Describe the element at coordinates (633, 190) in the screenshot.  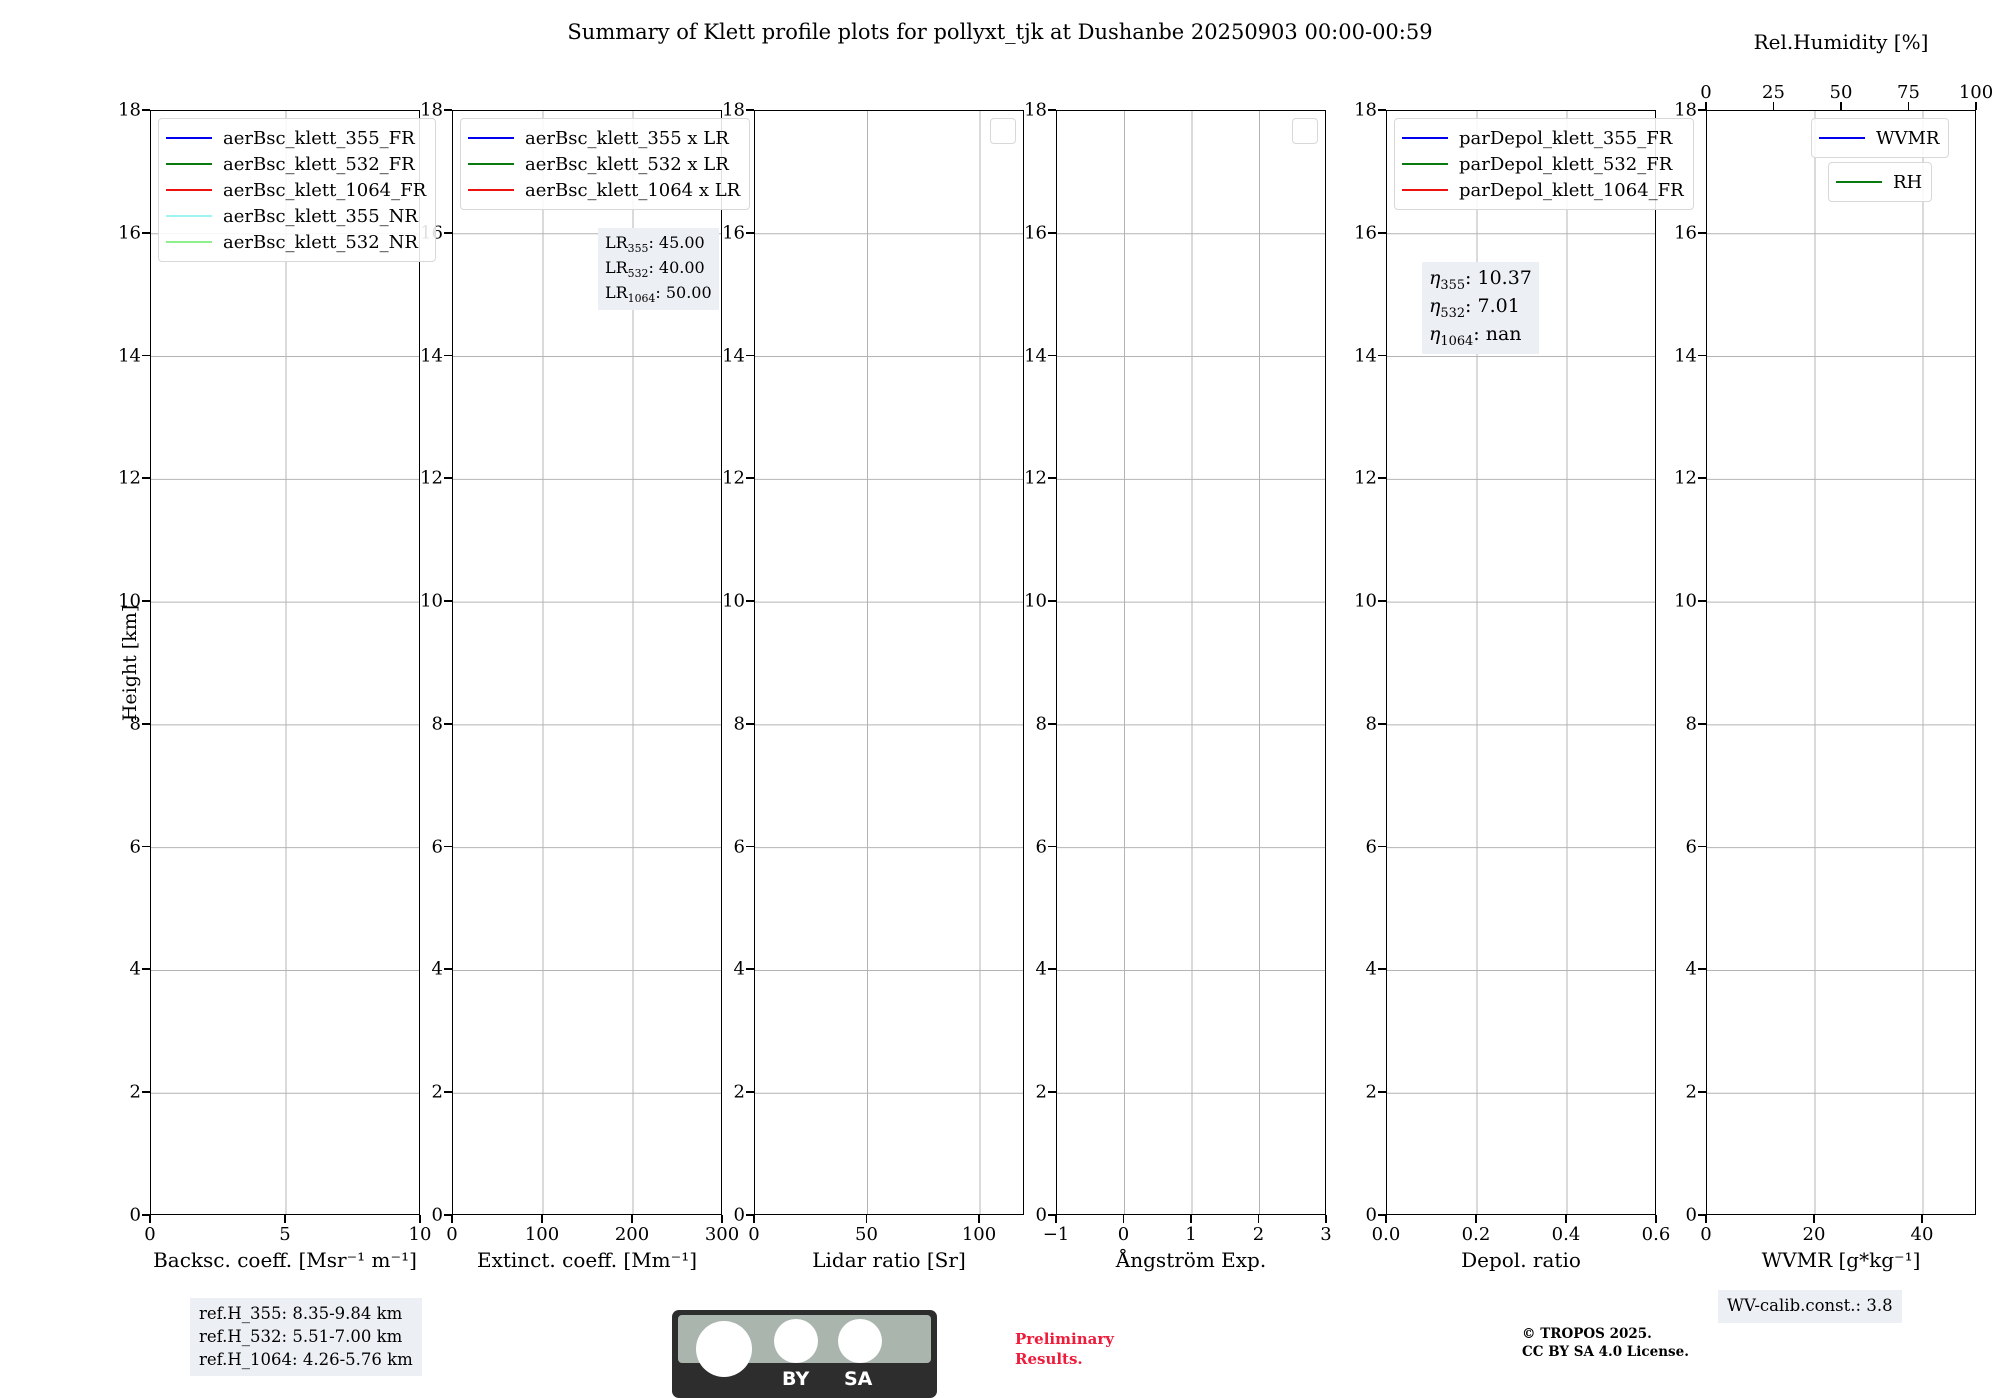
I see `legend-label: aerBsc_klett_1064 x LR` at that location.